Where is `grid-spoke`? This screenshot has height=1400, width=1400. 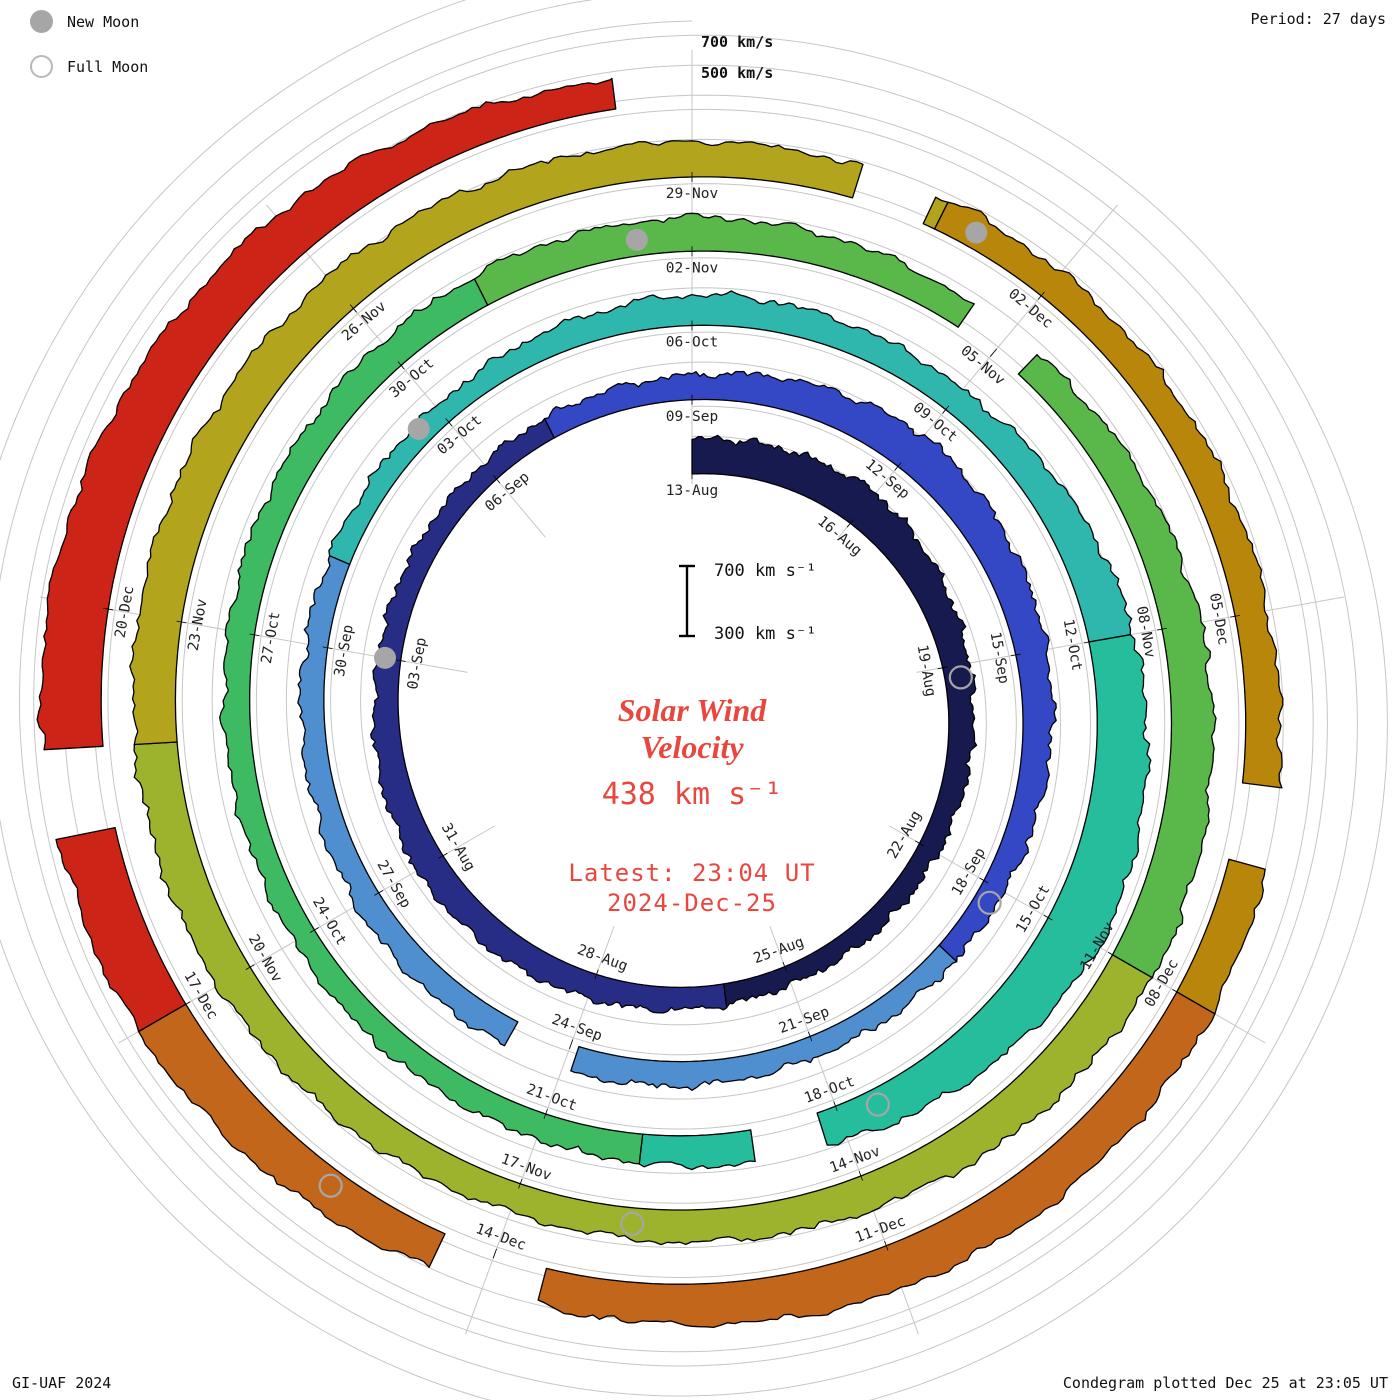
grid-spoke is located at coordinates (978, 371).